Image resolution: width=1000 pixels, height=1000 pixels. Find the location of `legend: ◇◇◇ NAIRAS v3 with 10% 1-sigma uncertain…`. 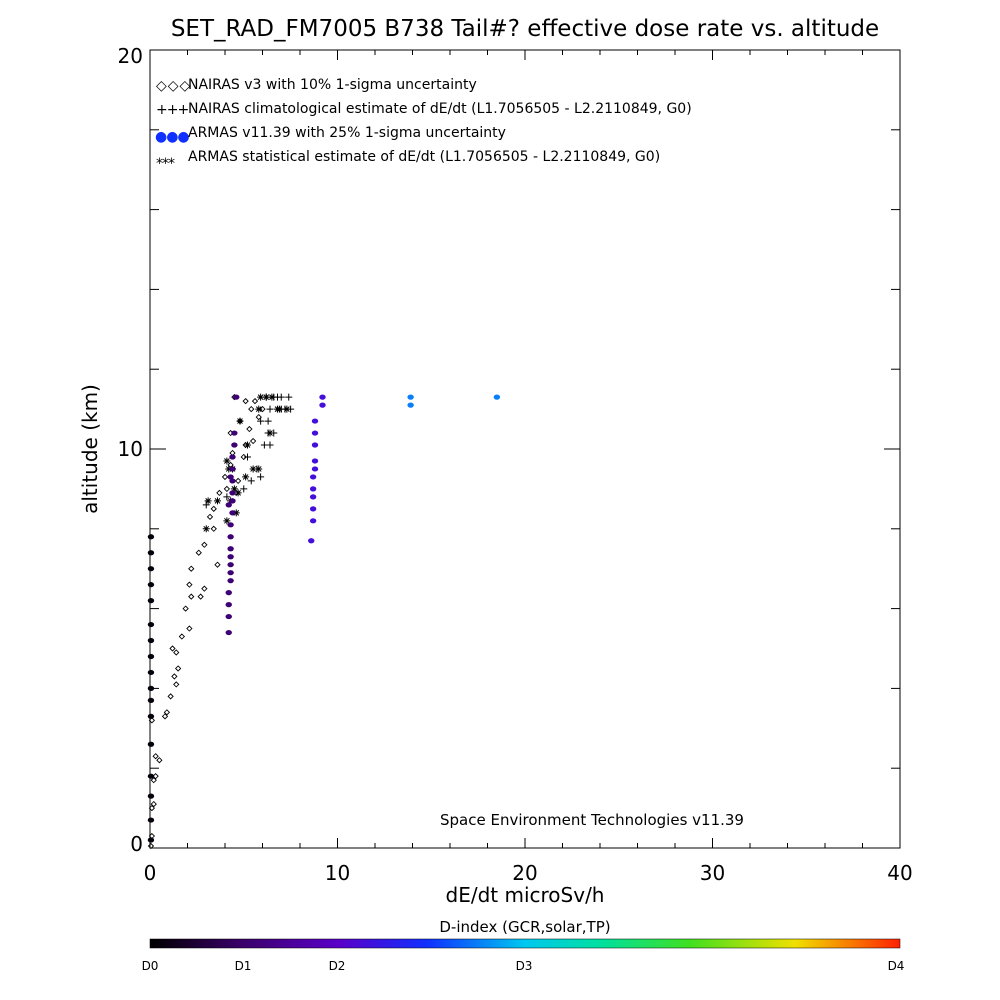

legend: ◇◇◇ NAIRAS v3 with 10% 1-sigma uncertain… is located at coordinates (423, 124).